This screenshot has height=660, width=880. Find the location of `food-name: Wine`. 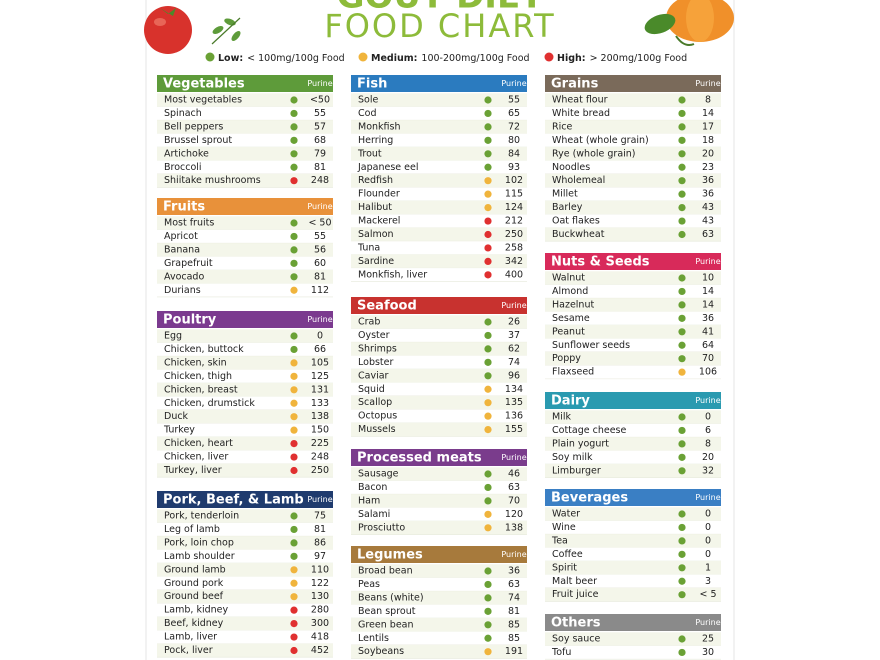

food-name: Wine is located at coordinates (564, 527).